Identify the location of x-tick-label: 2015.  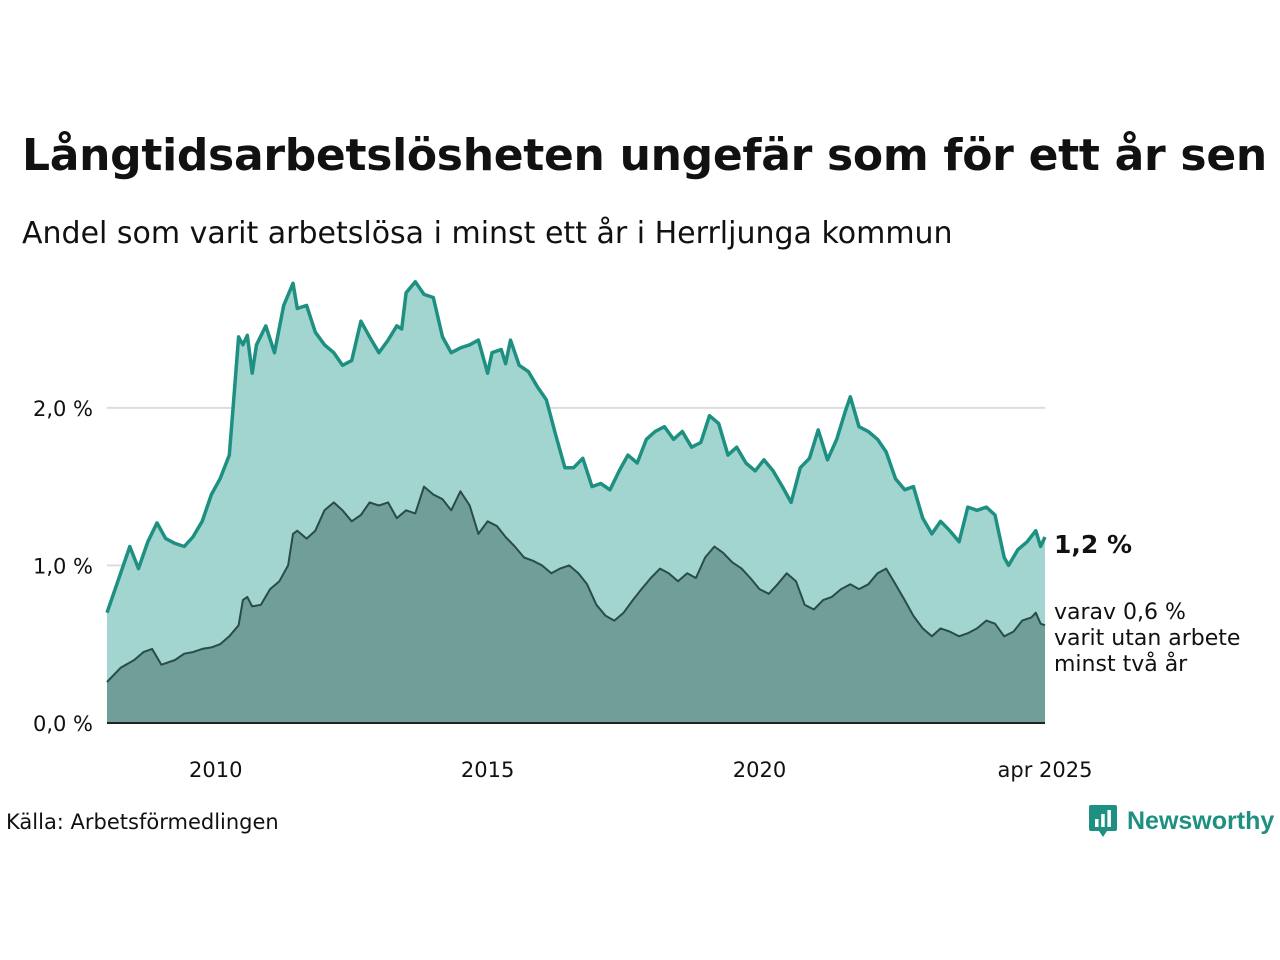
(487, 770).